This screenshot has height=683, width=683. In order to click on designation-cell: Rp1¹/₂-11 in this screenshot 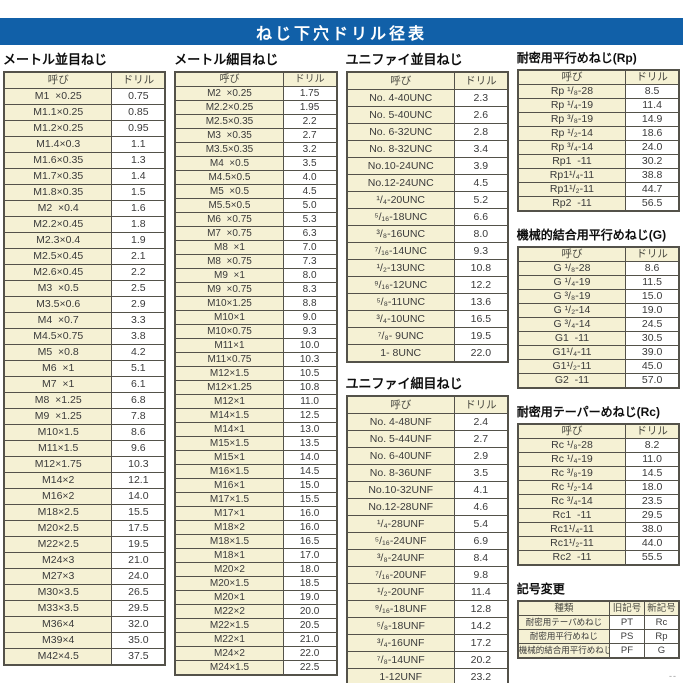, I will do `click(572, 189)`.